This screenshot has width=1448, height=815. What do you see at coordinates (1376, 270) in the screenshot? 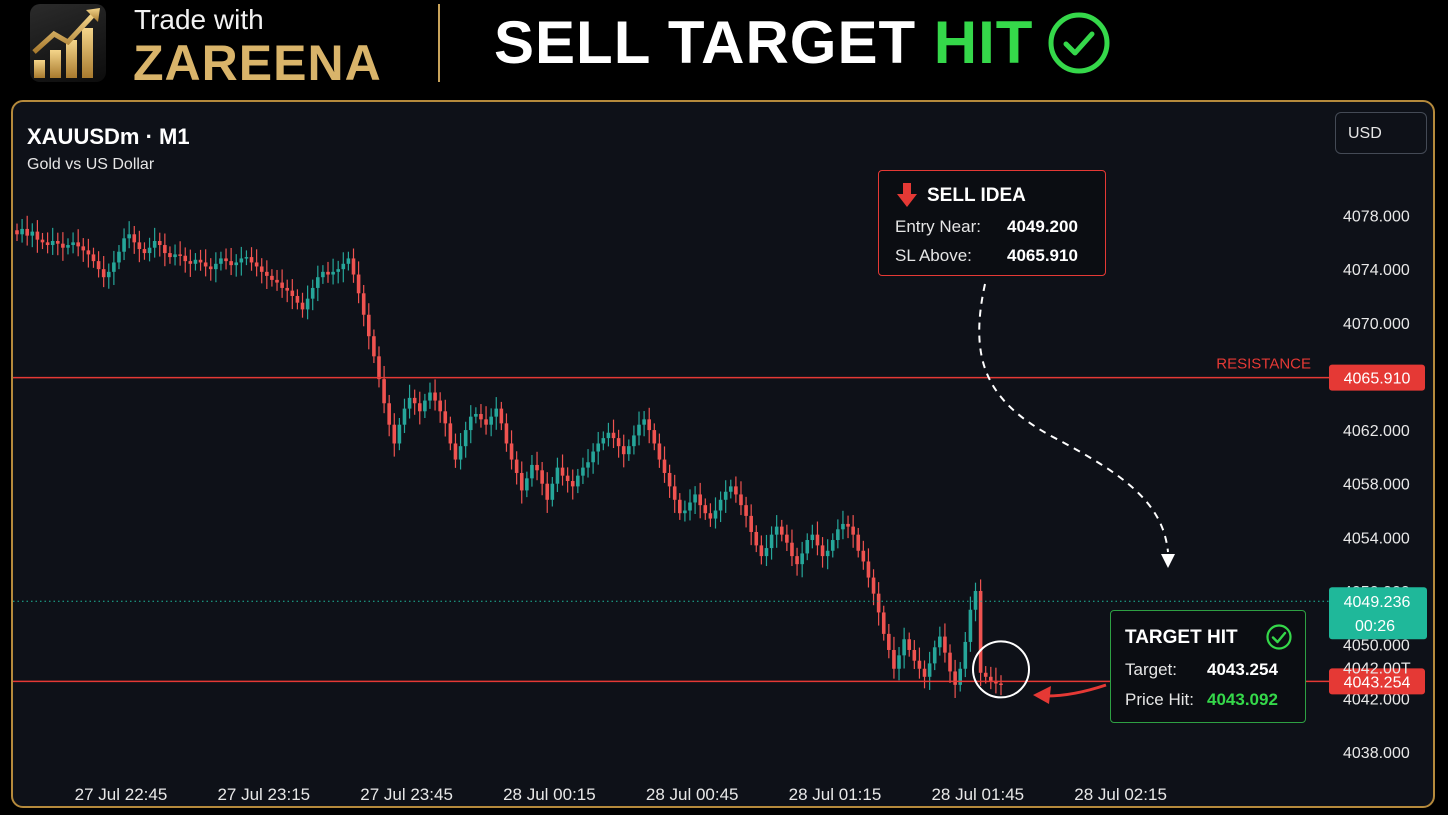
I see `y-tick-label: 4074.000` at bounding box center [1376, 270].